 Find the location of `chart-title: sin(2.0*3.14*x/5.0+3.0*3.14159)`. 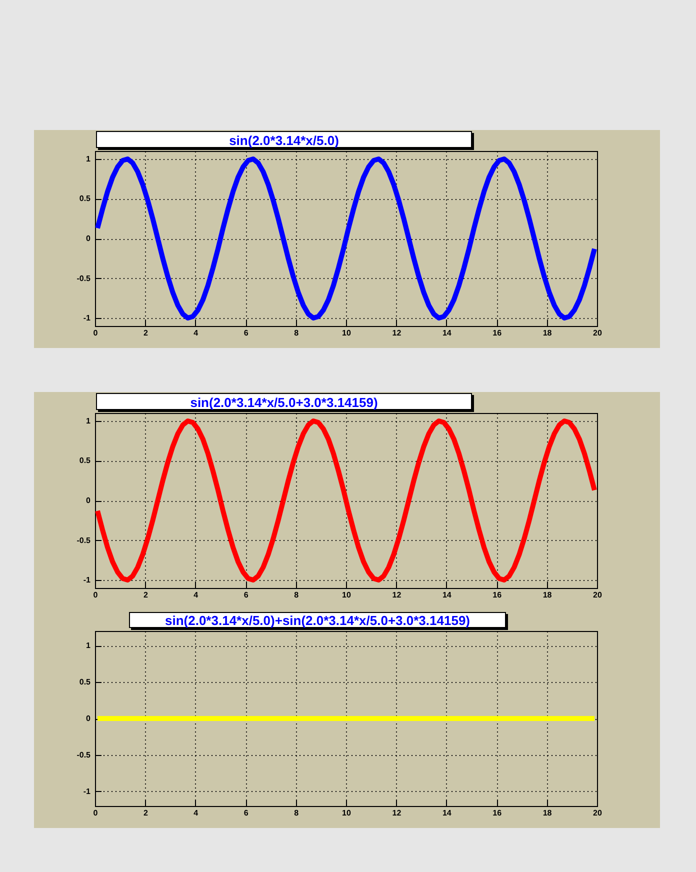

chart-title: sin(2.0*3.14*x/5.0+3.0*3.14159) is located at coordinates (284, 402).